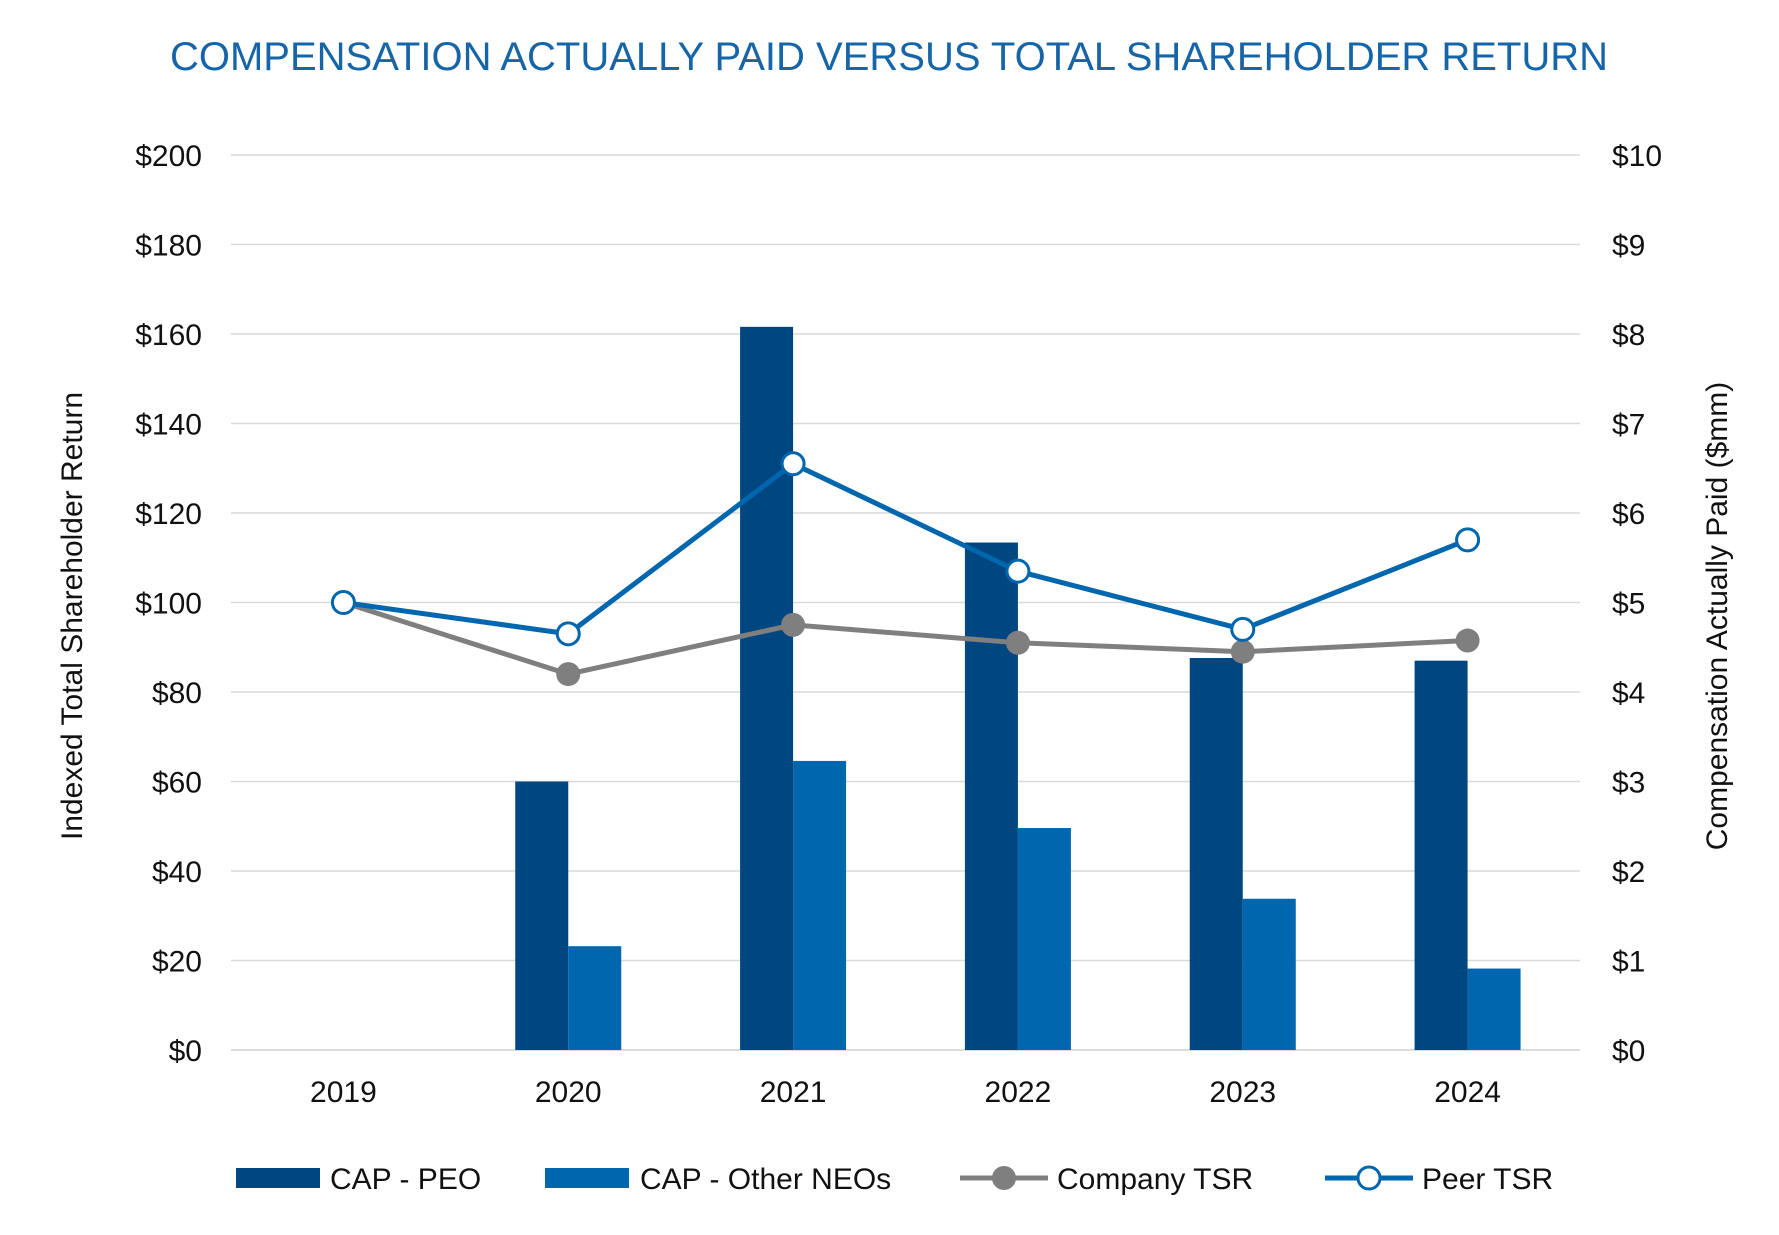 The height and width of the screenshot is (1235, 1779). Describe the element at coordinates (177, 783) in the screenshot. I see `left-tick-label: $60` at that location.